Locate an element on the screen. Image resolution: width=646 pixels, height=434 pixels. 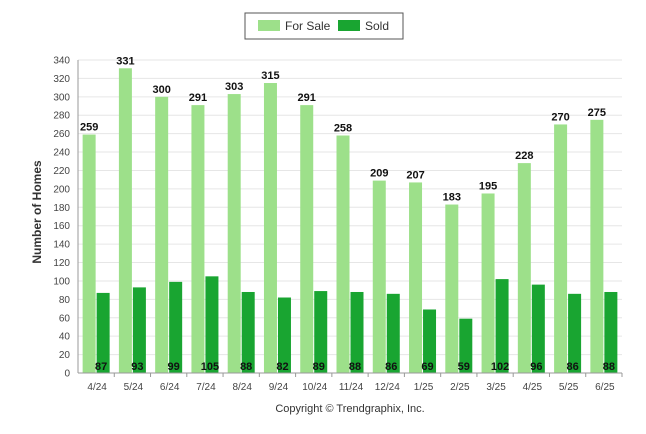
data-label-sold: 69 is located at coordinates (427, 367).